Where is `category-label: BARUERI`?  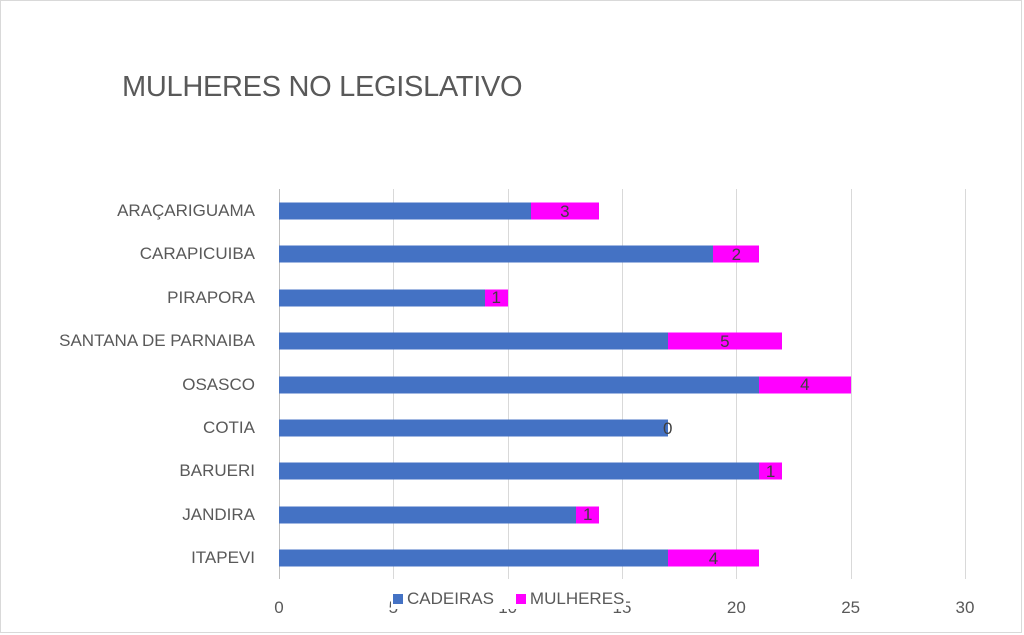
category-label: BARUERI is located at coordinates (217, 471).